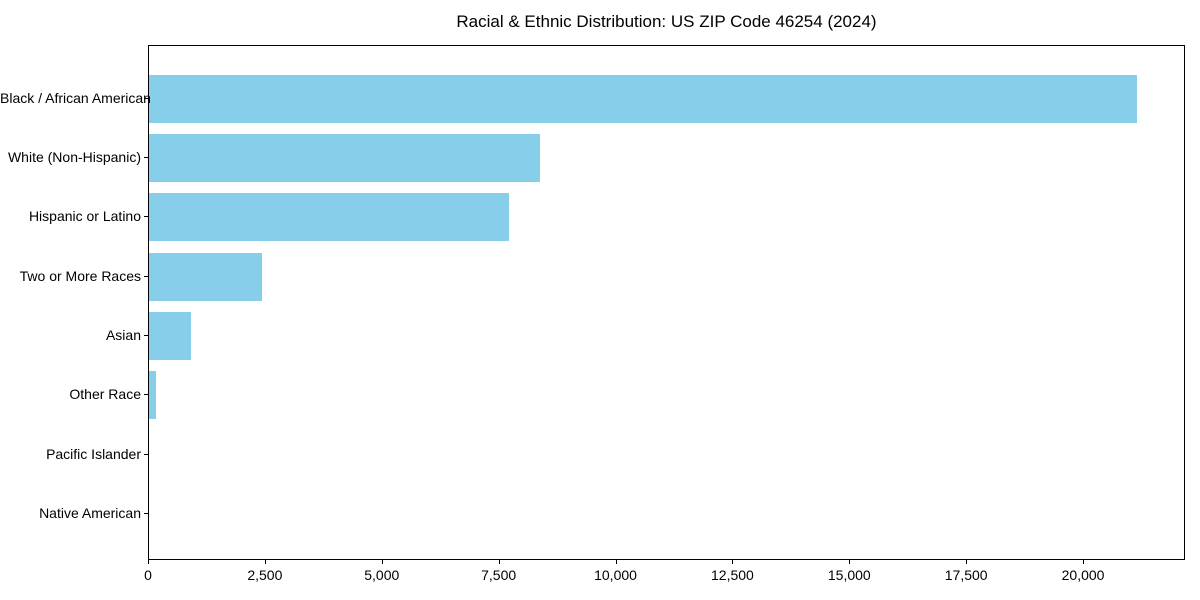  Describe the element at coordinates (105, 394) in the screenshot. I see `y-tick-label: Other Race` at that location.